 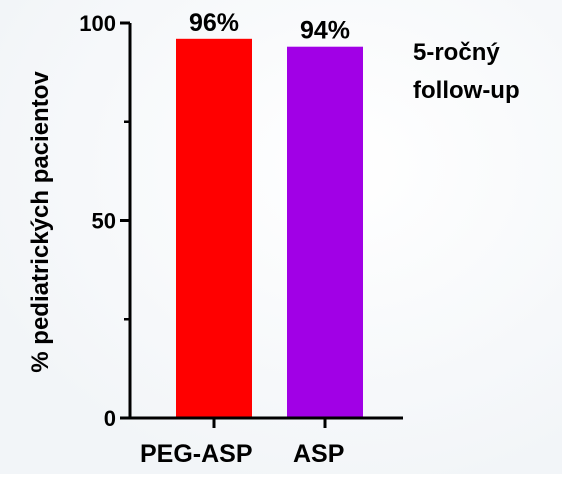 What do you see at coordinates (214, 228) in the screenshot?
I see `bar-peg-asp` at bounding box center [214, 228].